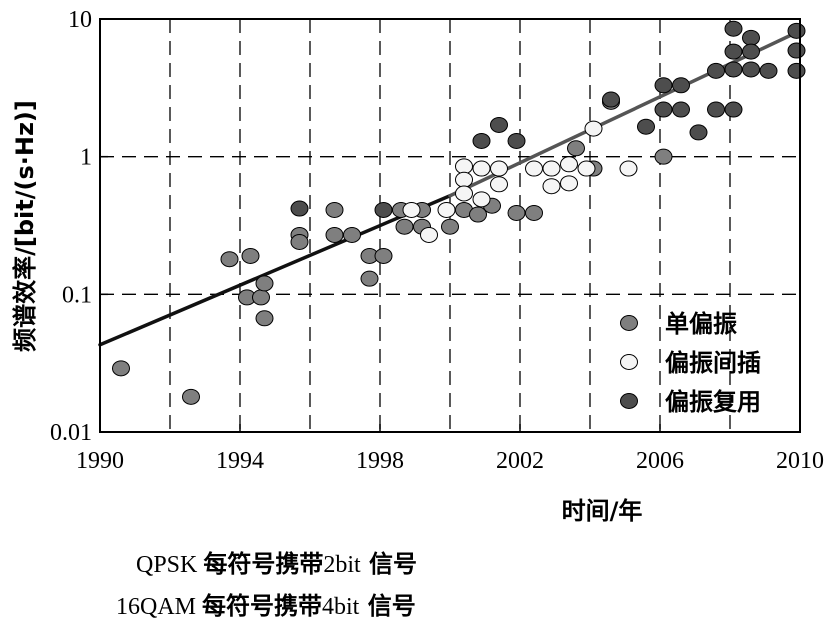 The width and height of the screenshot is (839, 623). I want to click on 16qam-note-suffix: 4bit, so click(341, 607).